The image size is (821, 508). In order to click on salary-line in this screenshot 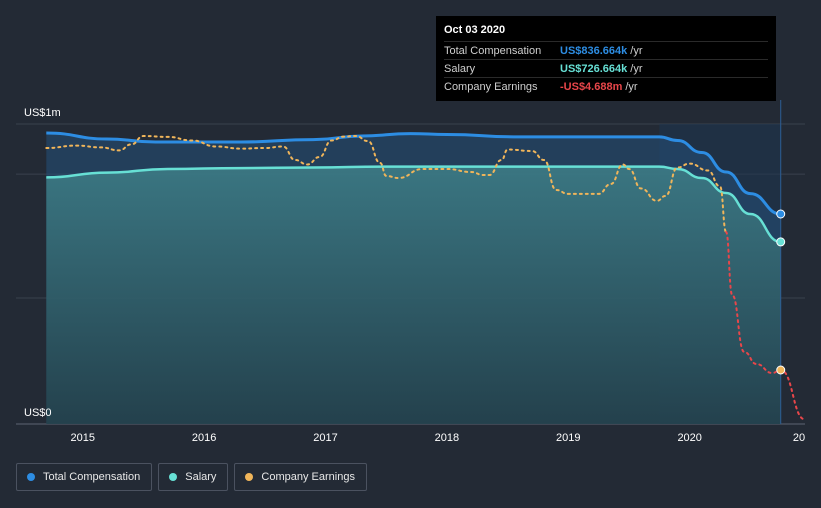, I will do `click(413, 204)`.